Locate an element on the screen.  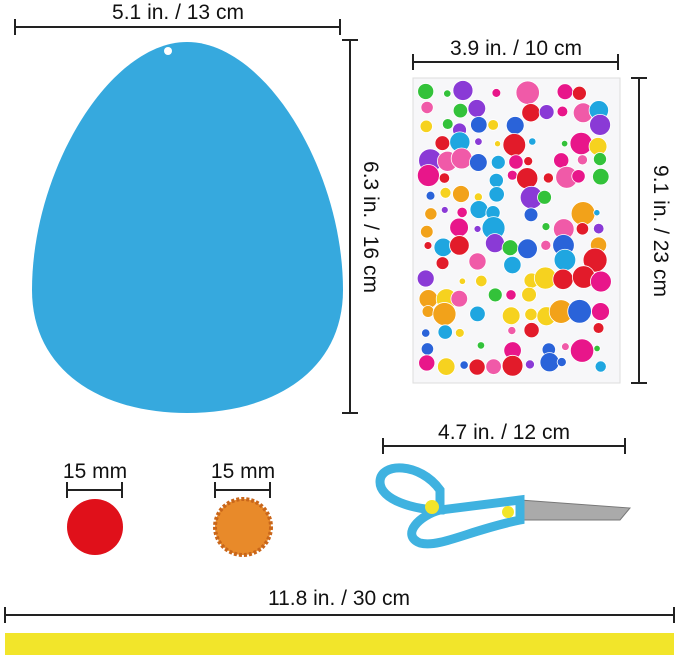
pompom-orange-line is located at coordinates (242, 490).